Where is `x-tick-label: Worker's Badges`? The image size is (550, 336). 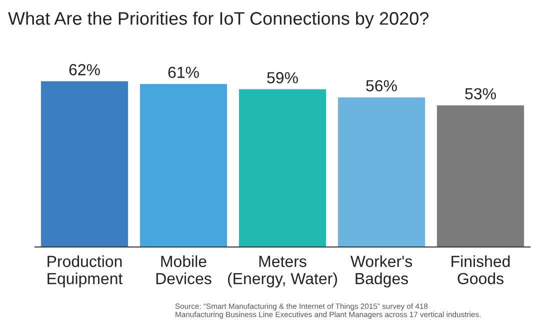
x-tick-label: Worker's Badges is located at coordinates (381, 271).